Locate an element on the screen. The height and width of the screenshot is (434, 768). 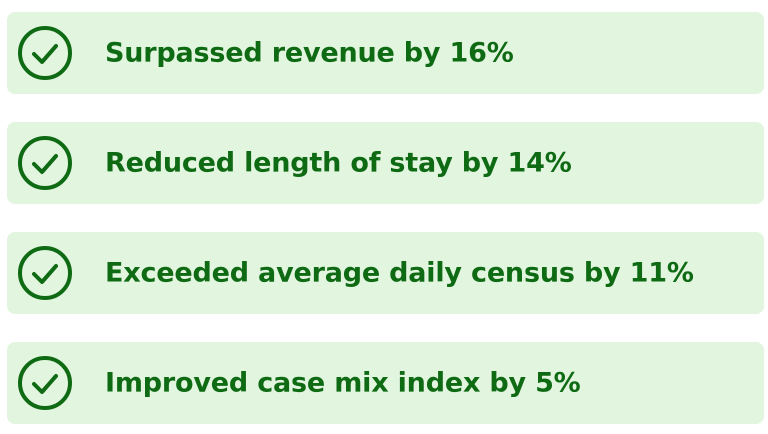
achievement-text: Surpassed revenue by 16% is located at coordinates (309, 53).